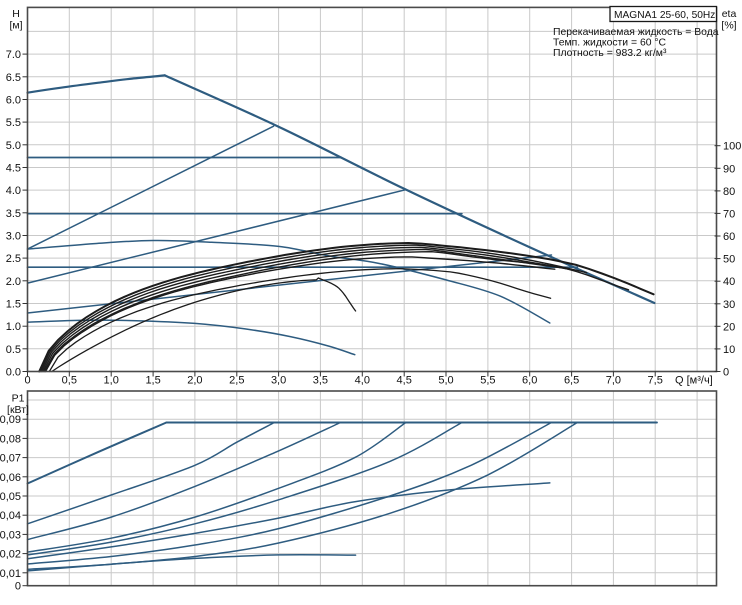 Image resolution: width=742 pixels, height=605 pixels. What do you see at coordinates (729, 169) in the screenshot?
I see `svg-text: 90` at bounding box center [729, 169].